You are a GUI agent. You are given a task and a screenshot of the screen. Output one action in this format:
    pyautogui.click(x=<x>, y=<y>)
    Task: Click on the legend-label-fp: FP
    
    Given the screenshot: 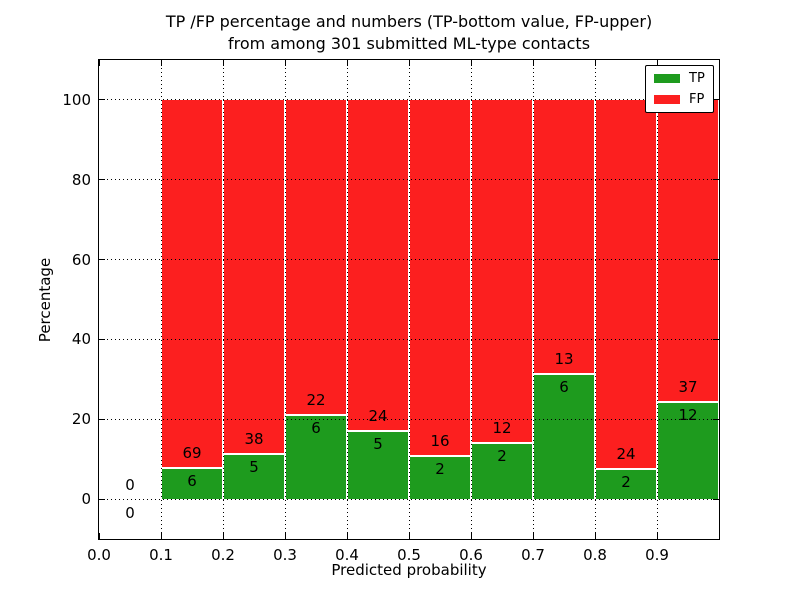 What is the action you would take?
    pyautogui.click(x=697, y=99)
    